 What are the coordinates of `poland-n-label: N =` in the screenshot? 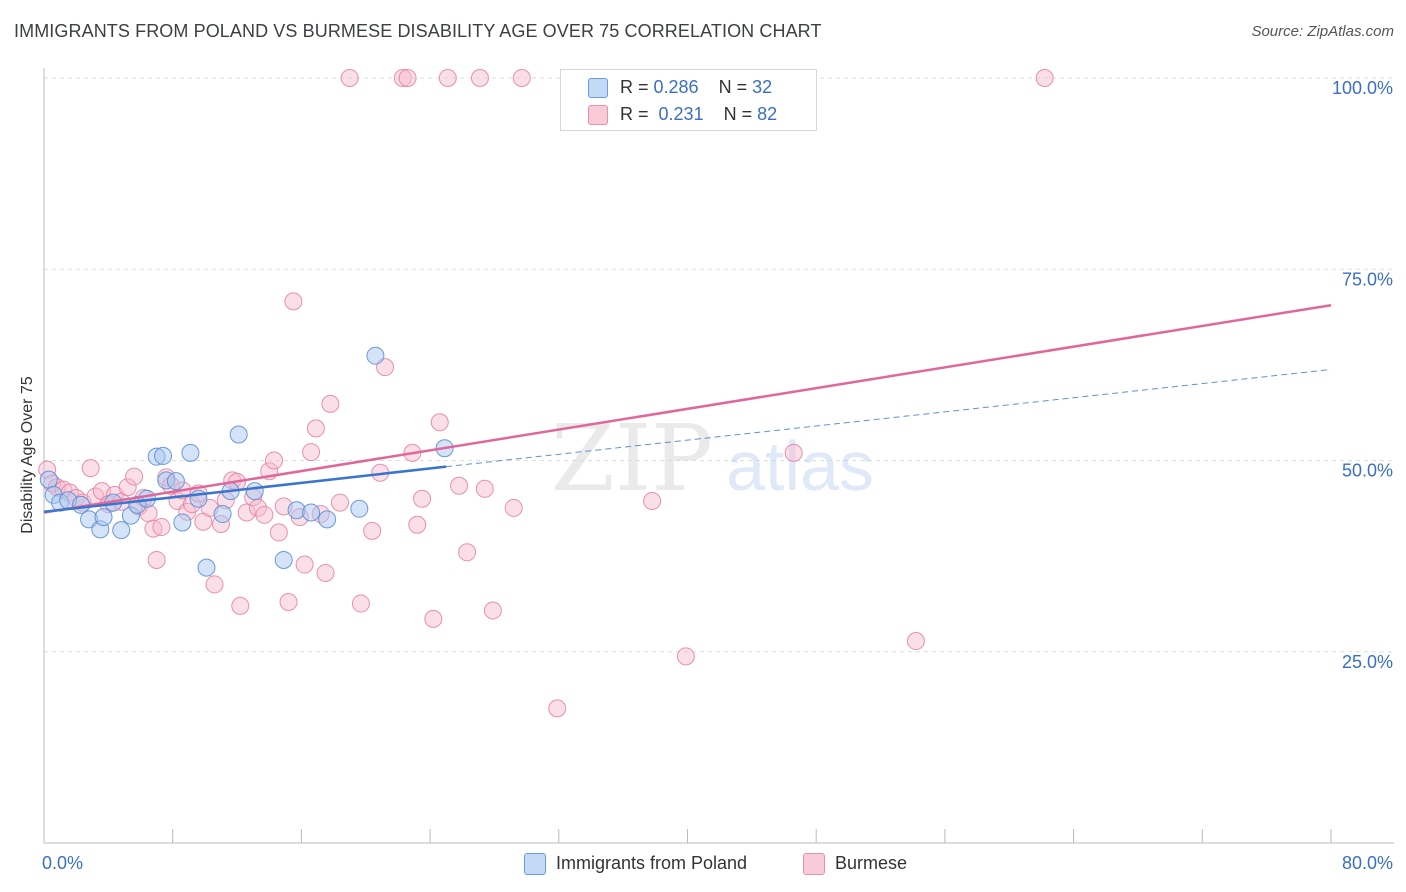 It's located at (735, 87).